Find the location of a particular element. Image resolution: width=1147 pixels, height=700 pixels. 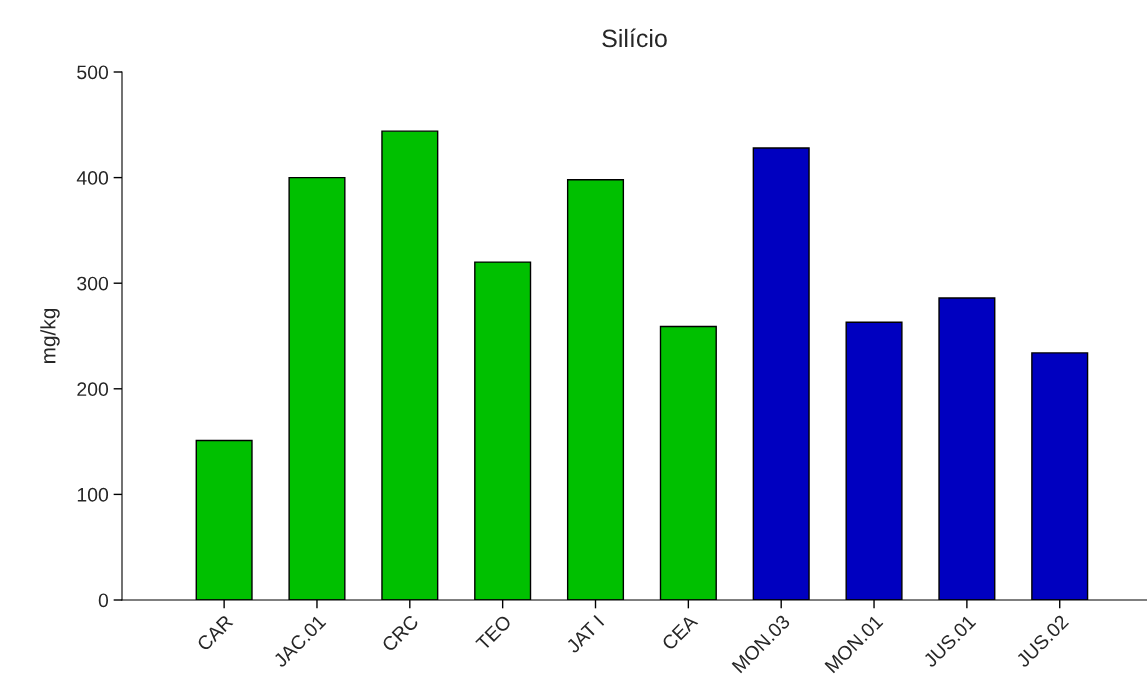

y-tick-label: 200 is located at coordinates (93, 389).